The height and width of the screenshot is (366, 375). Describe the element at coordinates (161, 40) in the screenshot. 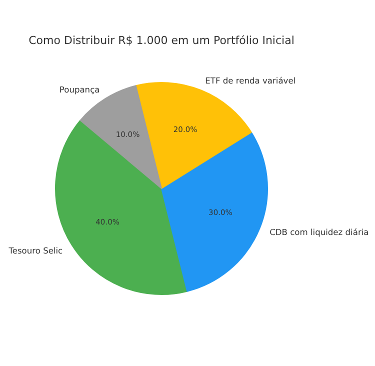

I see `chart-title: Como Distribuir R$ 1.000 em um Portfólio Inicial` at that location.